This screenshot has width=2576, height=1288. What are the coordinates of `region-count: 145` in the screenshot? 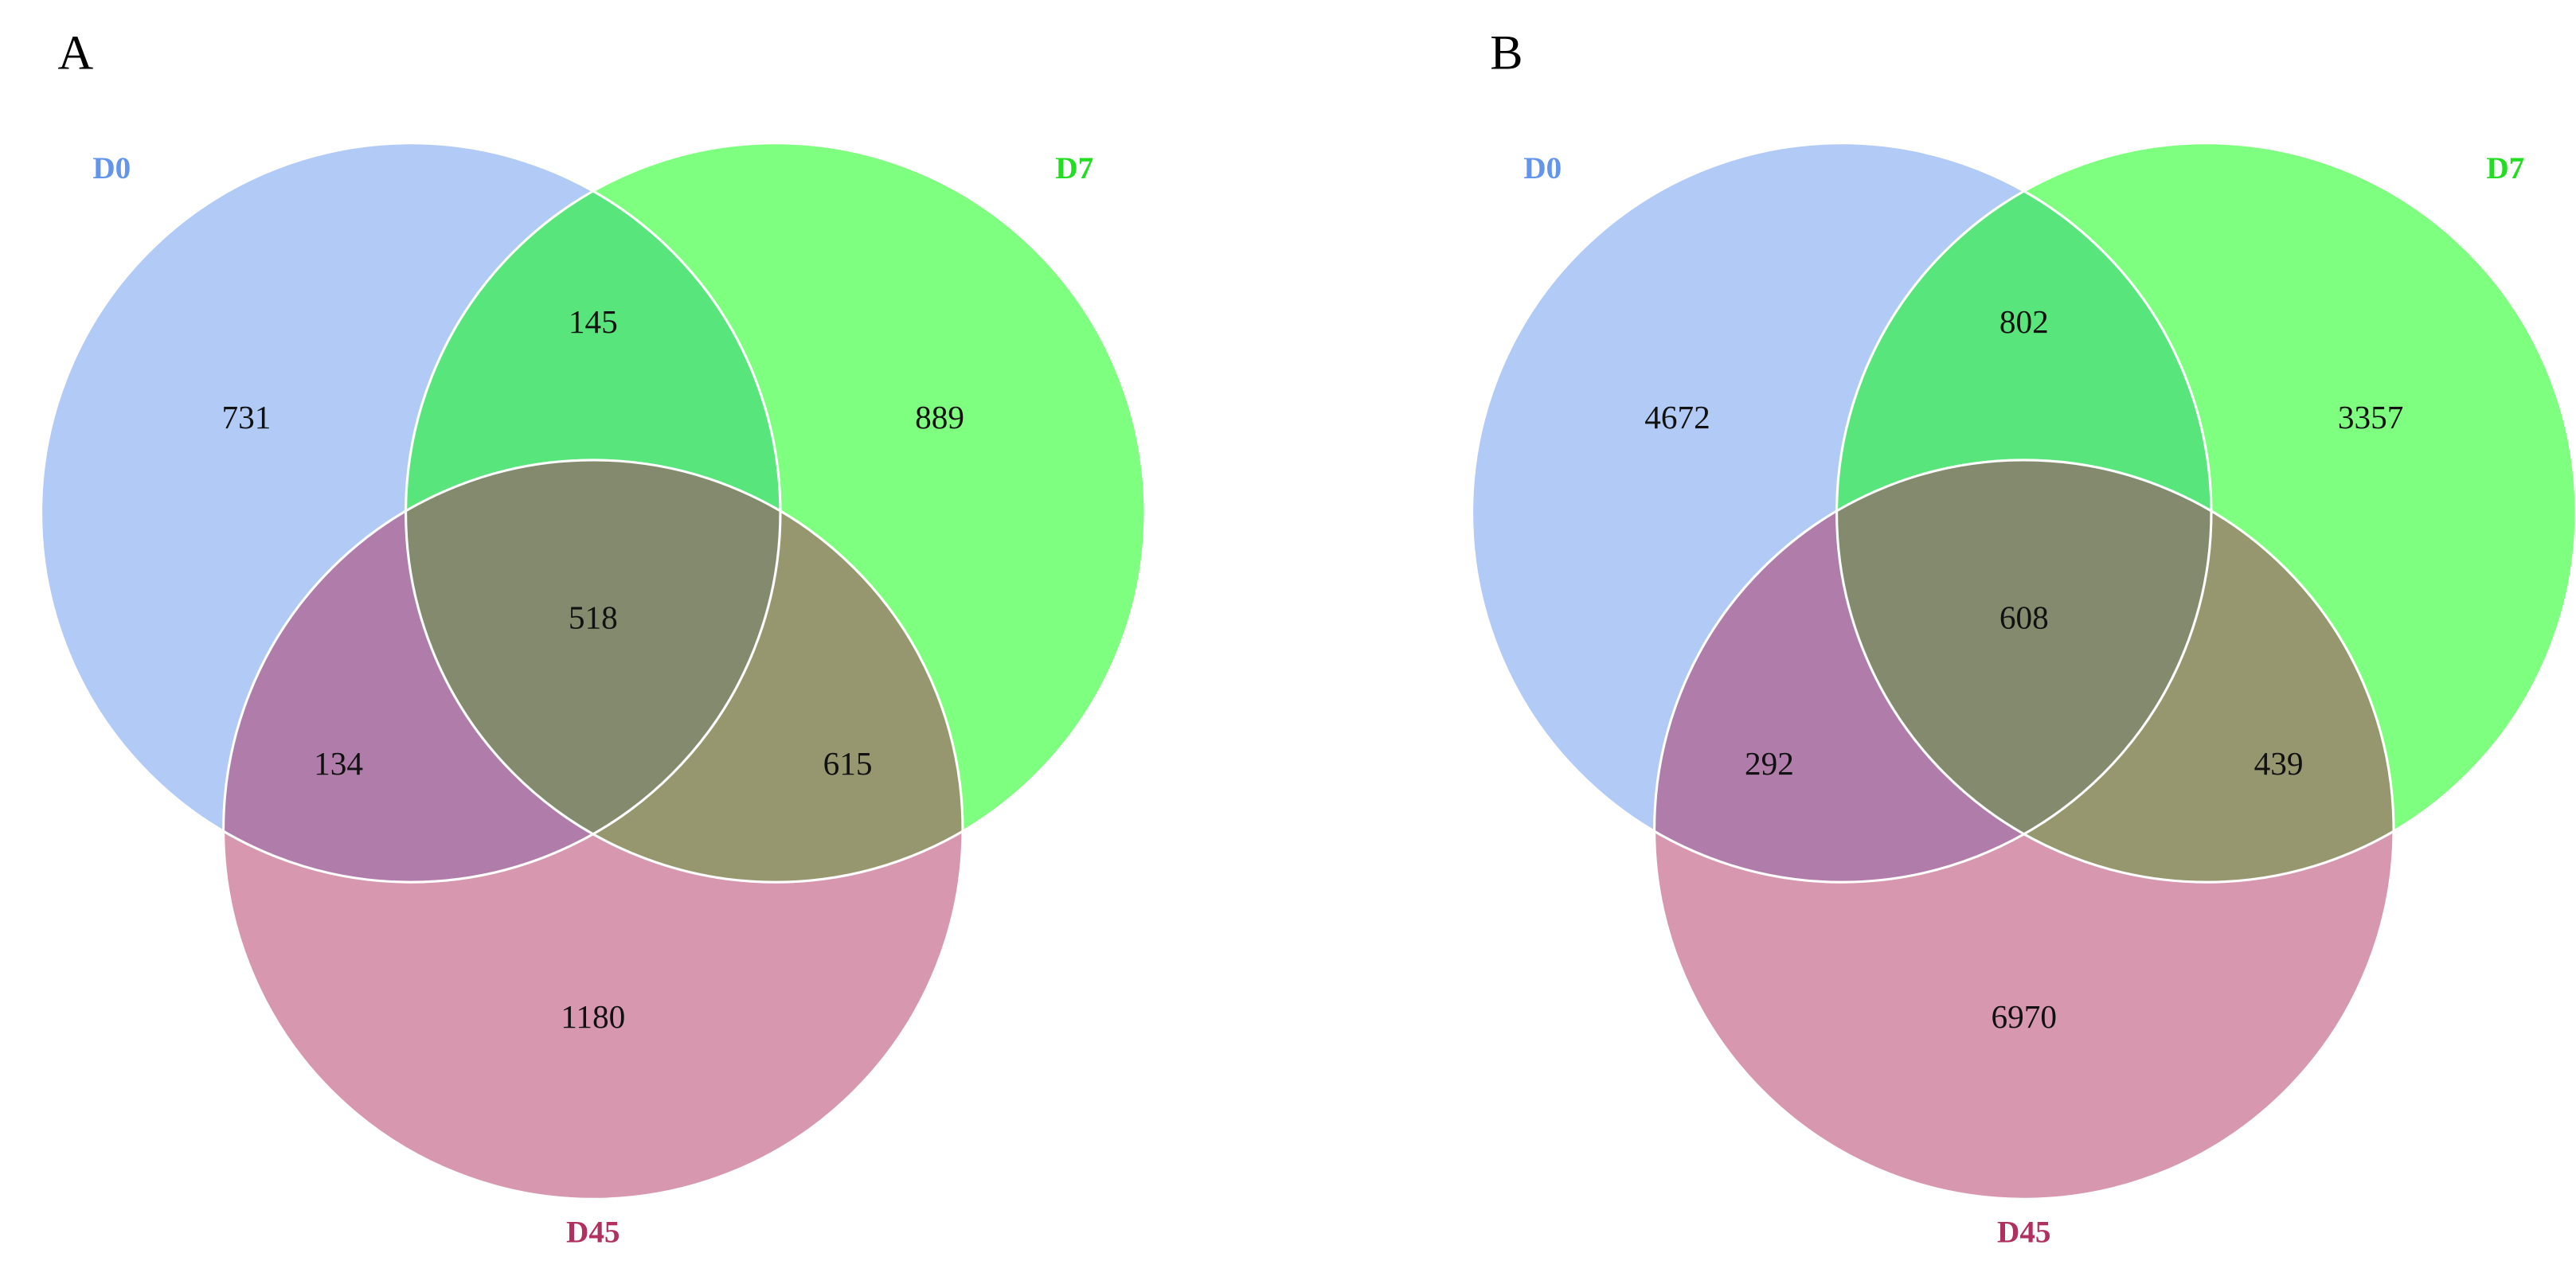 It's located at (593, 321).